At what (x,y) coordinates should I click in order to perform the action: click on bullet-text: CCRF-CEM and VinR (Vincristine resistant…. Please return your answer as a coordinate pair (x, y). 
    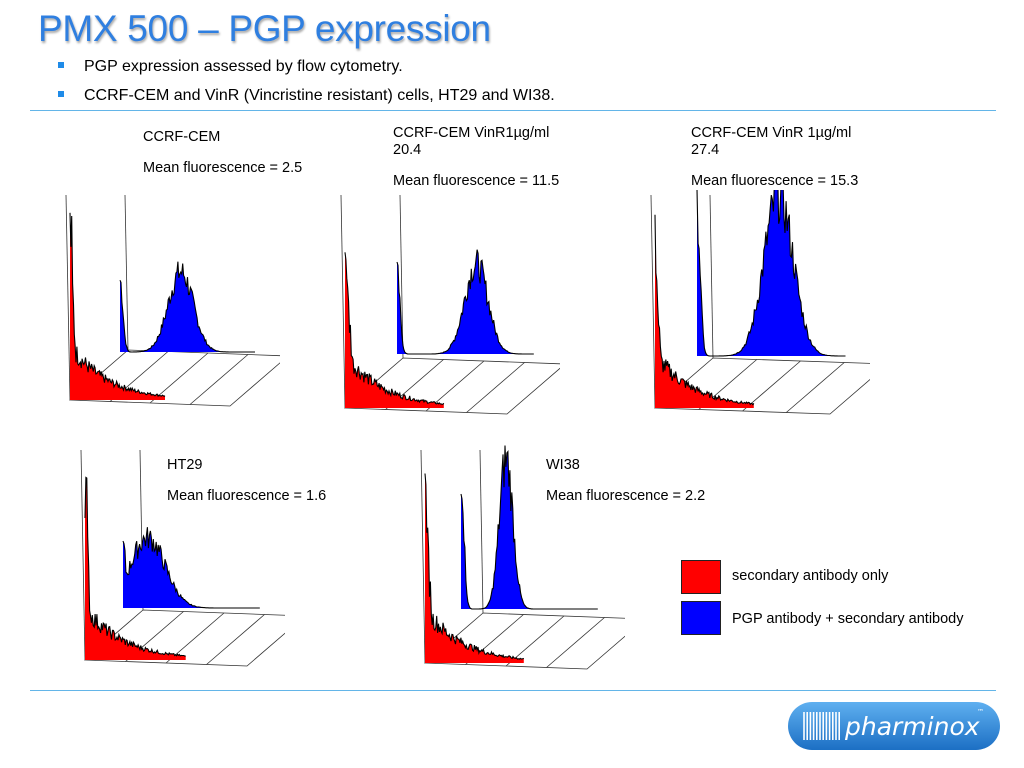
    Looking at the image, I should click on (319, 95).